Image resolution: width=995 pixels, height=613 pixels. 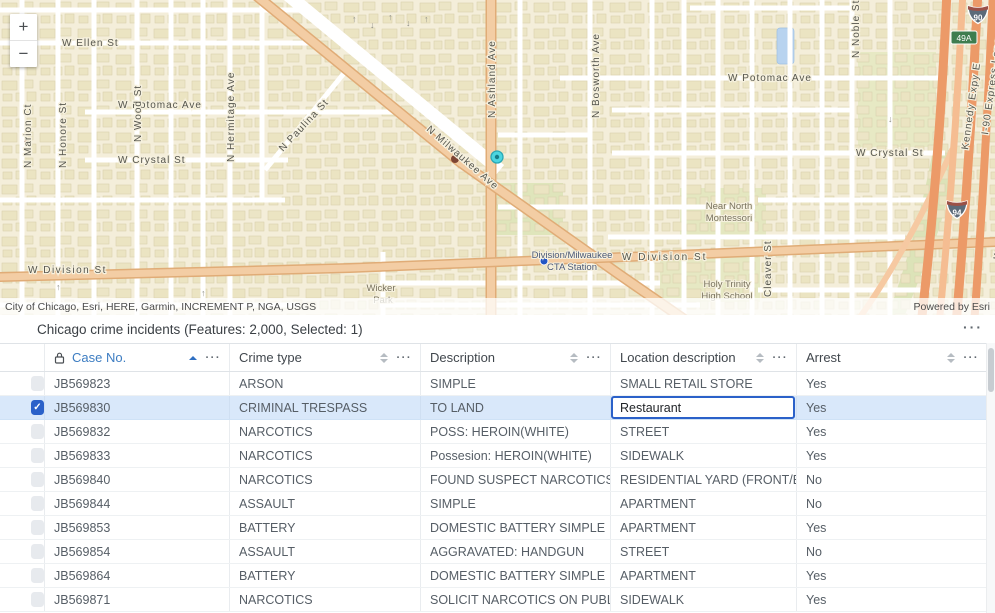 I want to click on column-header-case-no: Case No. ···, so click(x=137, y=357).